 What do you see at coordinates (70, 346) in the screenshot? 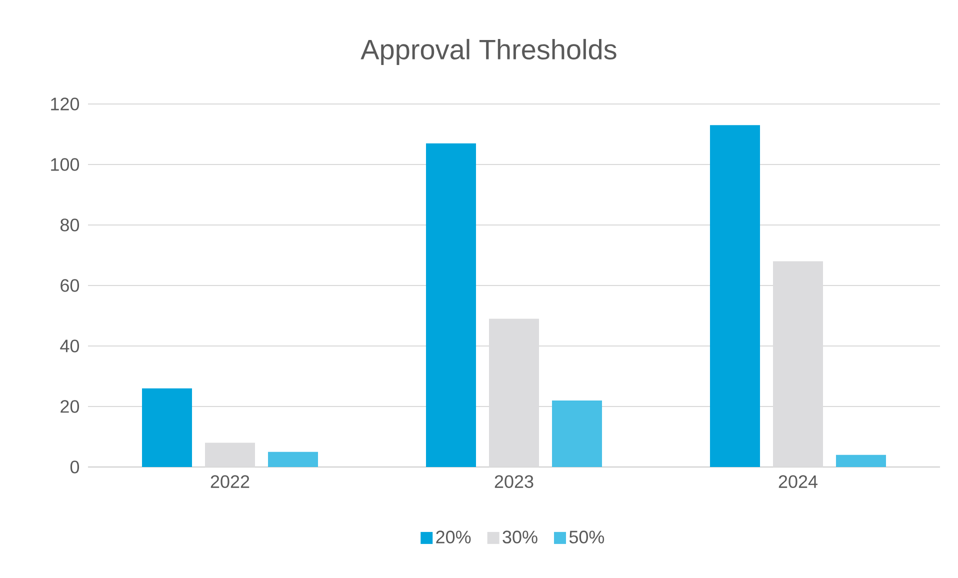
I see `y-tick-label: 40` at bounding box center [70, 346].